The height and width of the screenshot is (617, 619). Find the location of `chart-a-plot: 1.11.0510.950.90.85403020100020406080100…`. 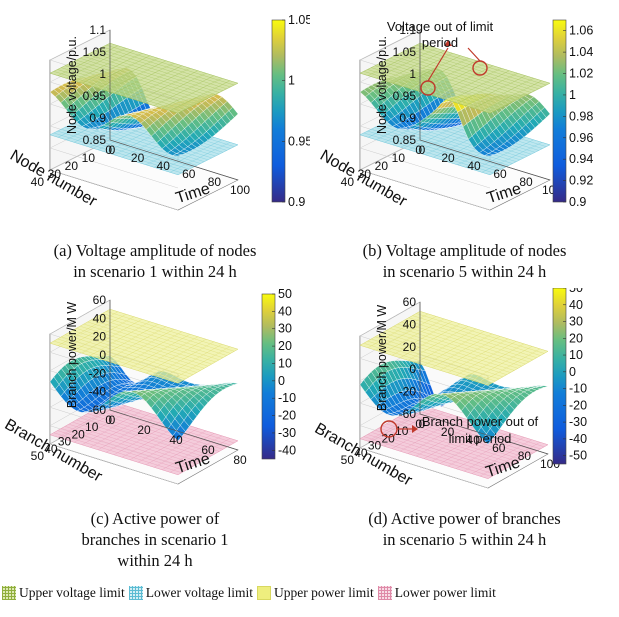

chart-a-plot: 1.11.0510.950.90.85403020100020406080100… is located at coordinates (128, 117).